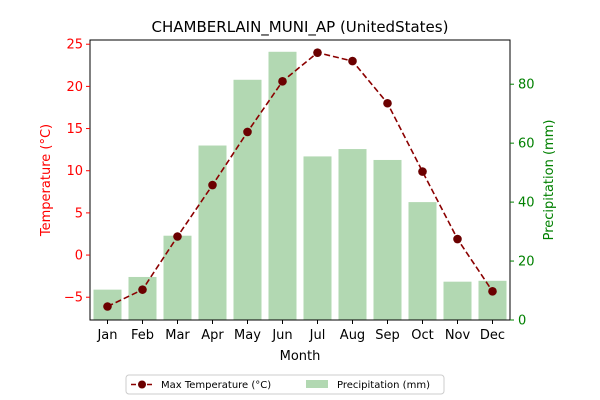 This screenshot has height=400, width=600. I want to click on precip-bar-nov, so click(457, 300).